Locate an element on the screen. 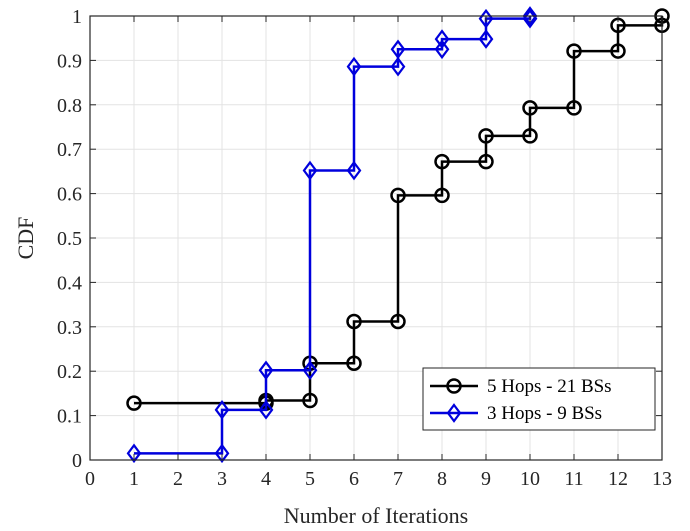  y-tick-label: 0.9 is located at coordinates (69, 61).